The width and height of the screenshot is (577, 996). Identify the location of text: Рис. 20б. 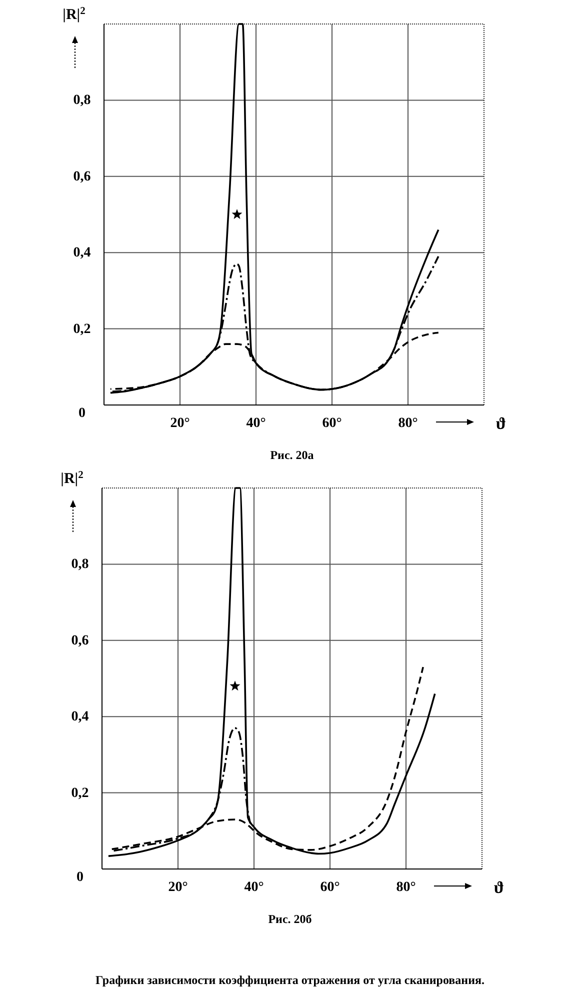
(290, 919).